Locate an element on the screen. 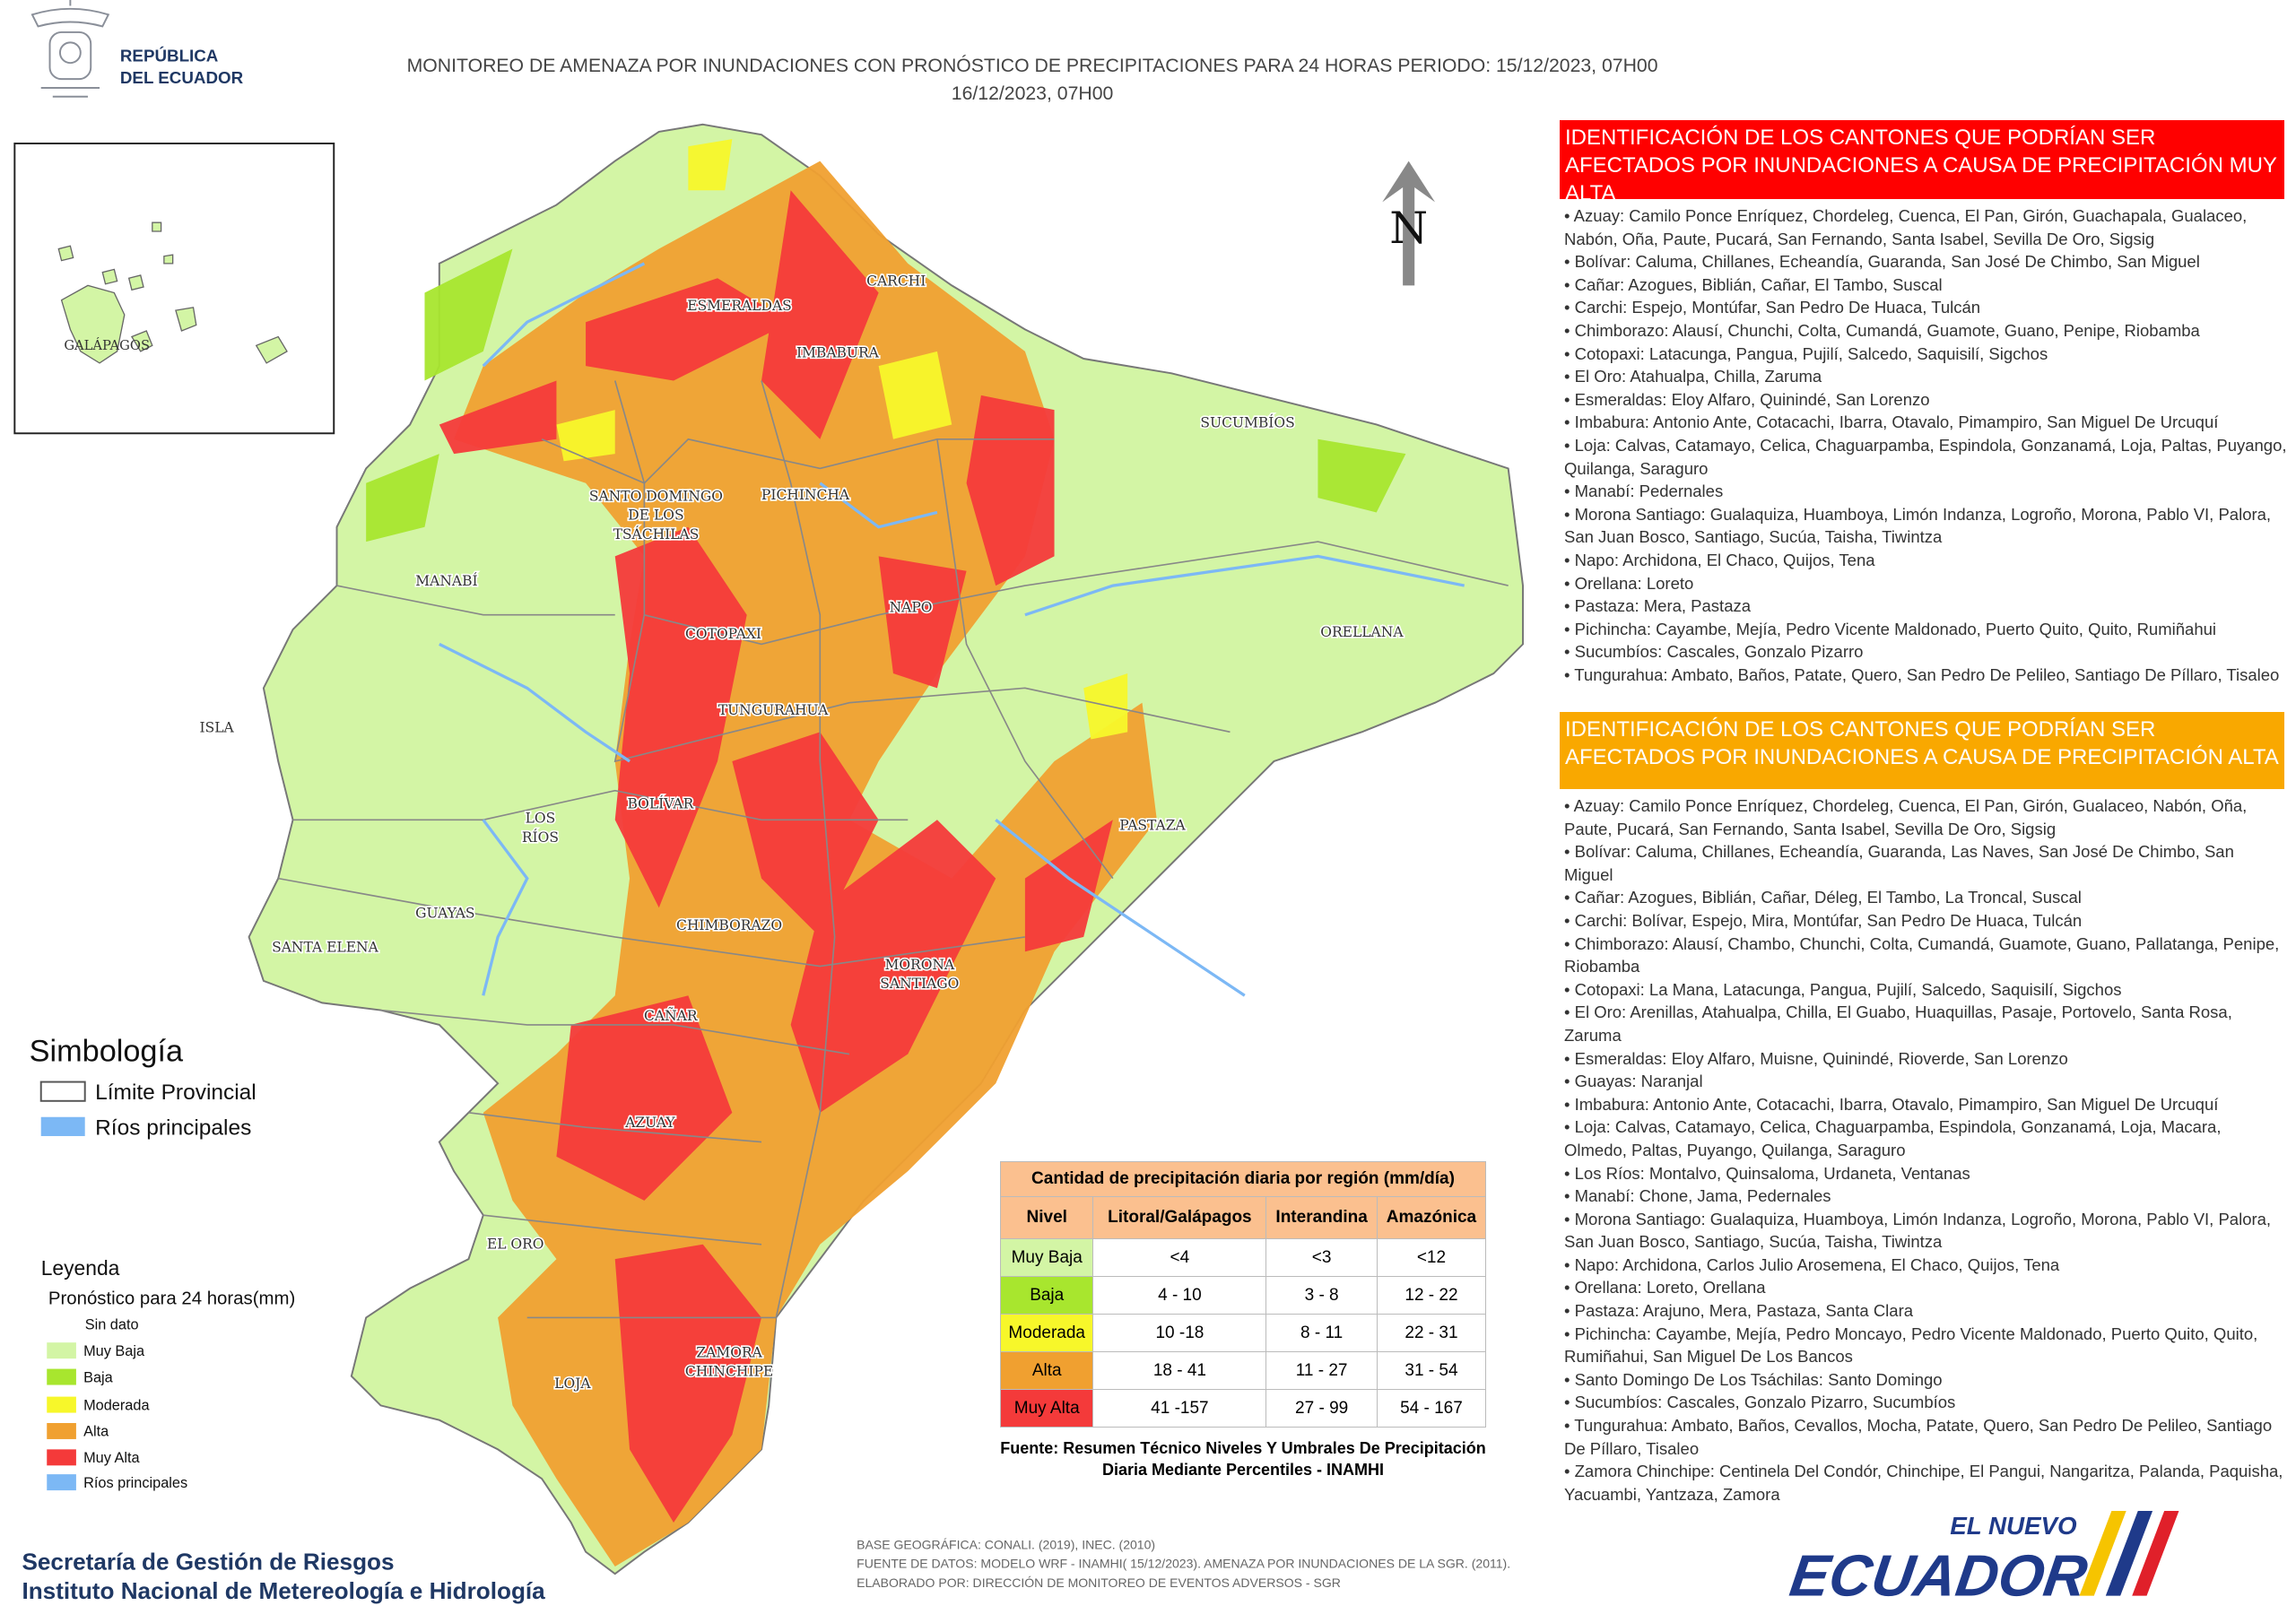 Image resolution: width=2296 pixels, height=1623 pixels. table-header: Interandina is located at coordinates (1321, 1217).